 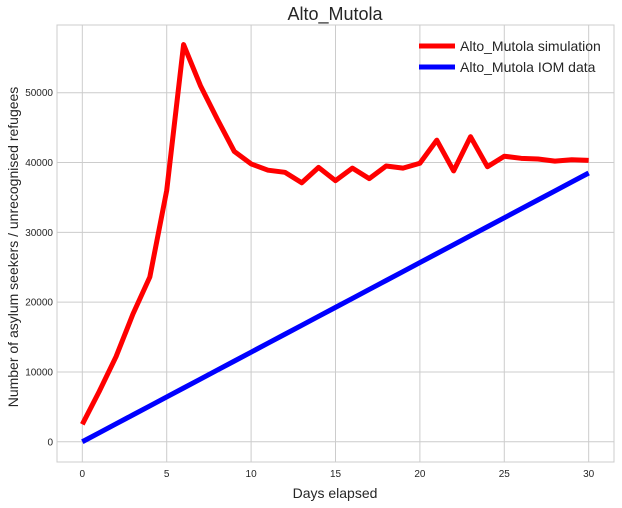 I want to click on x-axis-ticks: 0 5 10 15 20 25 30, so click(x=337, y=474).